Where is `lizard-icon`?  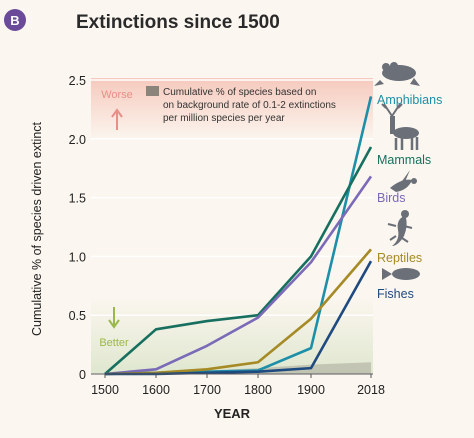
lizard-icon is located at coordinates (400, 228).